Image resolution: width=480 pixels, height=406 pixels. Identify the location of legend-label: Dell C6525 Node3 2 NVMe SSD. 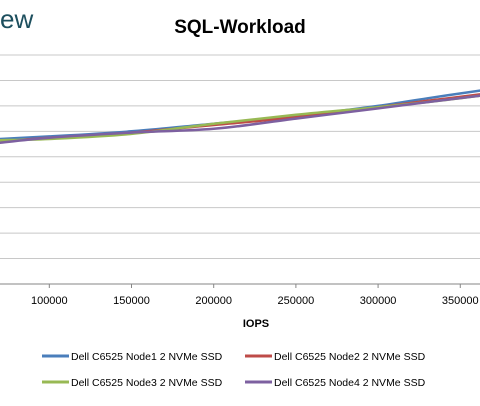
(147, 383).